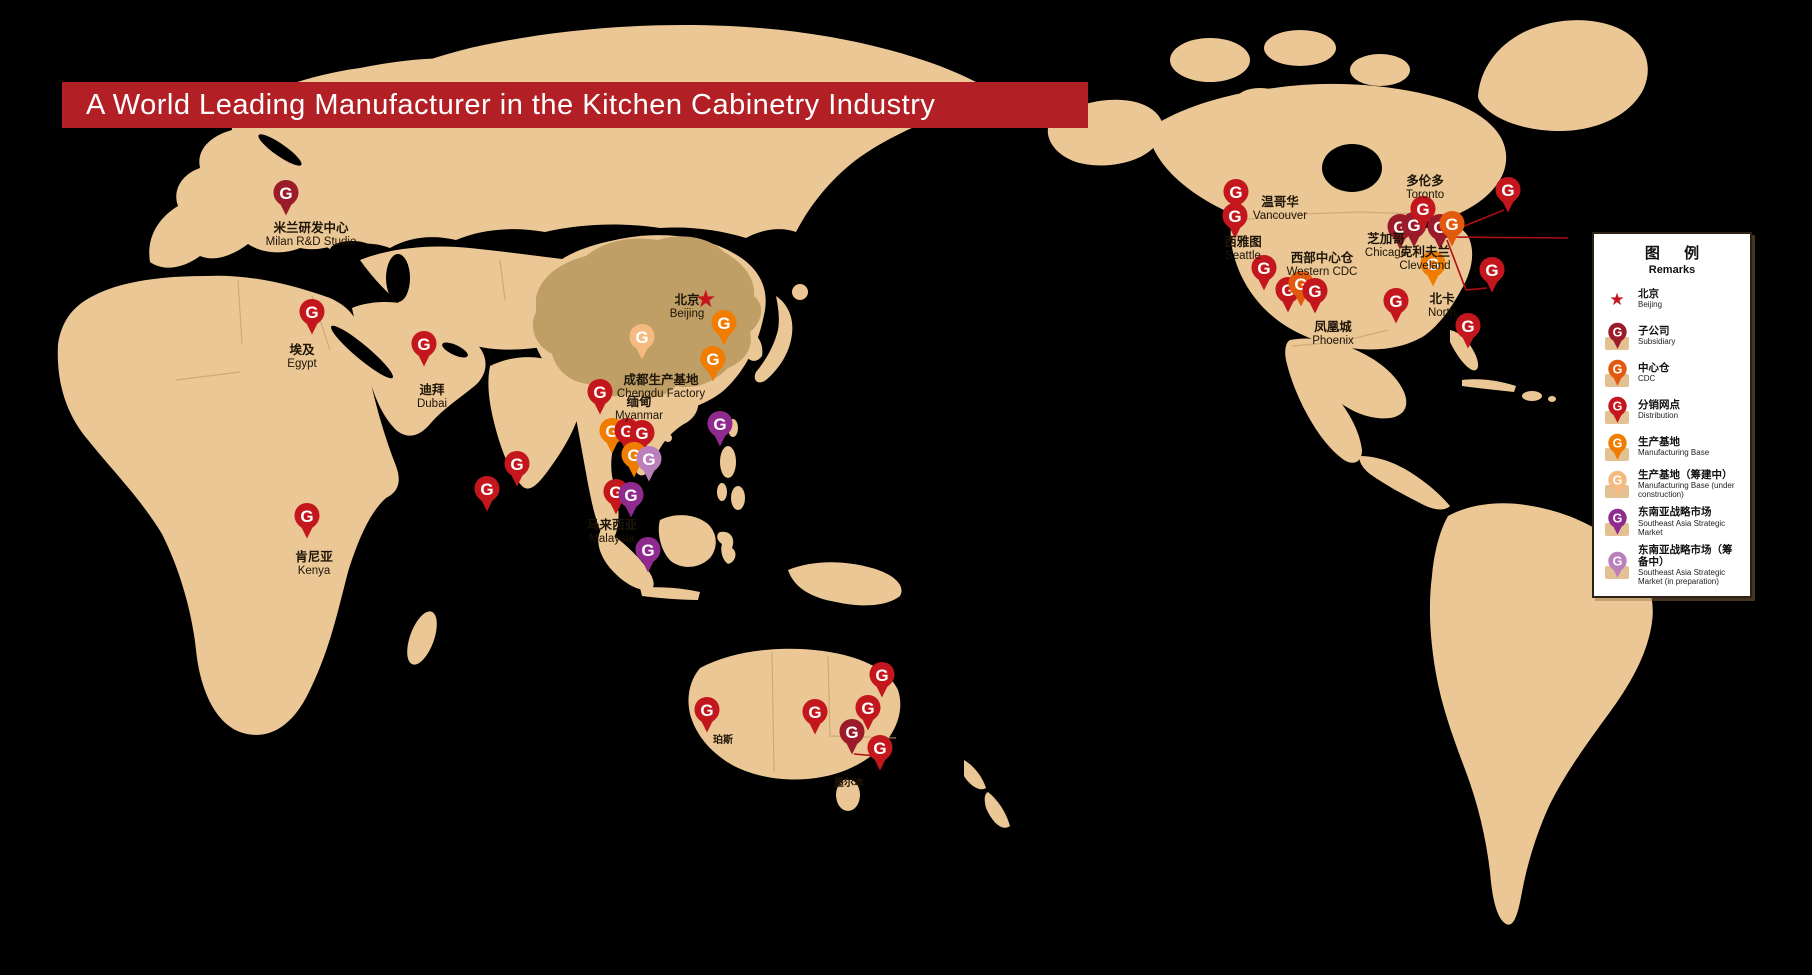 This screenshot has width=1812, height=975. I want to click on map-label: 芝加哥 Chicago, so click(1386, 245).